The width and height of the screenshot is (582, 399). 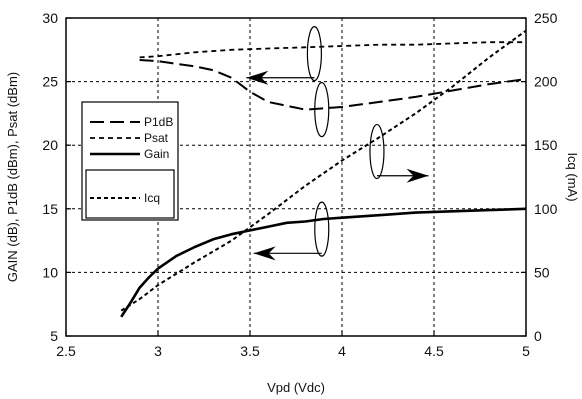 What do you see at coordinates (526, 351) in the screenshot?
I see `x-tick-label: 5` at bounding box center [526, 351].